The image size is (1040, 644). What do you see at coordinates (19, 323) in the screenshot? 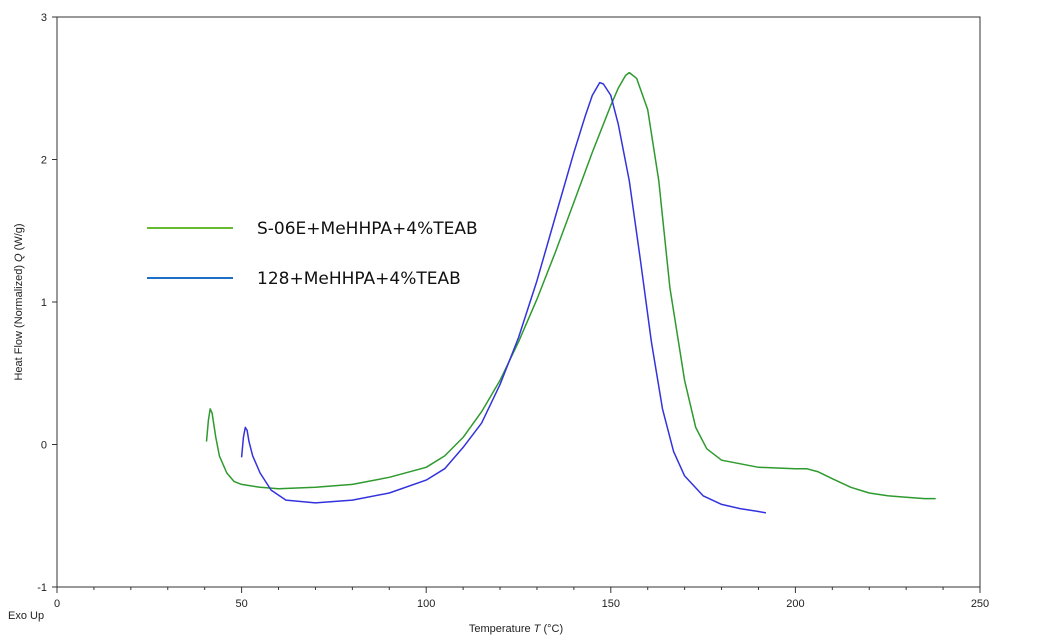
I see `y-axis-label-name: Heat Flow (Normalized)` at bounding box center [19, 323].